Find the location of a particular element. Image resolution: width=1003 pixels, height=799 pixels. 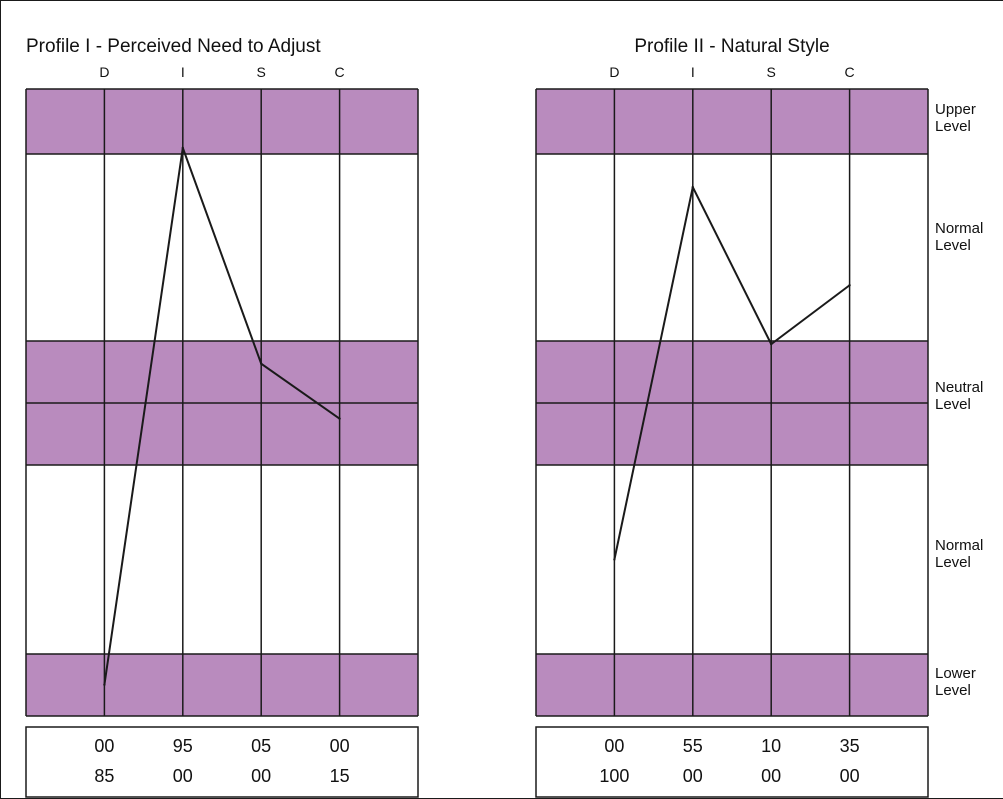

score-value: 95 is located at coordinates (183, 746).